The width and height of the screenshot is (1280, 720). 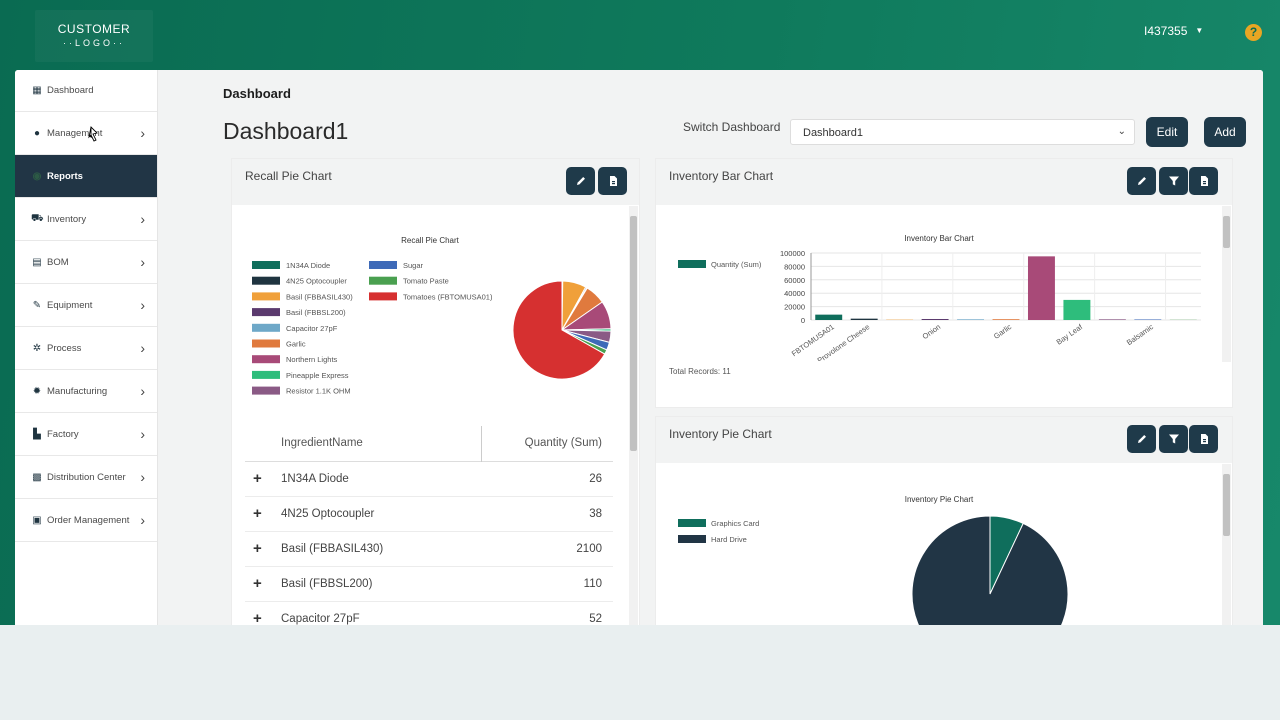 What do you see at coordinates (37, 520) in the screenshot?
I see `order-icon: ▣` at bounding box center [37, 520].